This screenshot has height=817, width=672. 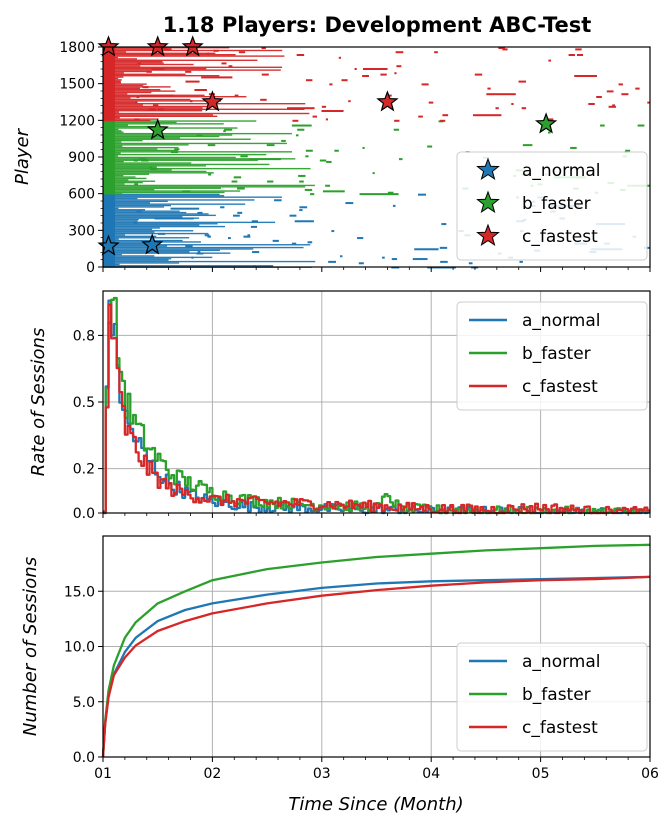 What do you see at coordinates (560, 387) in the screenshot?
I see `legend-label-c_fastest: c_fastest` at bounding box center [560, 387].